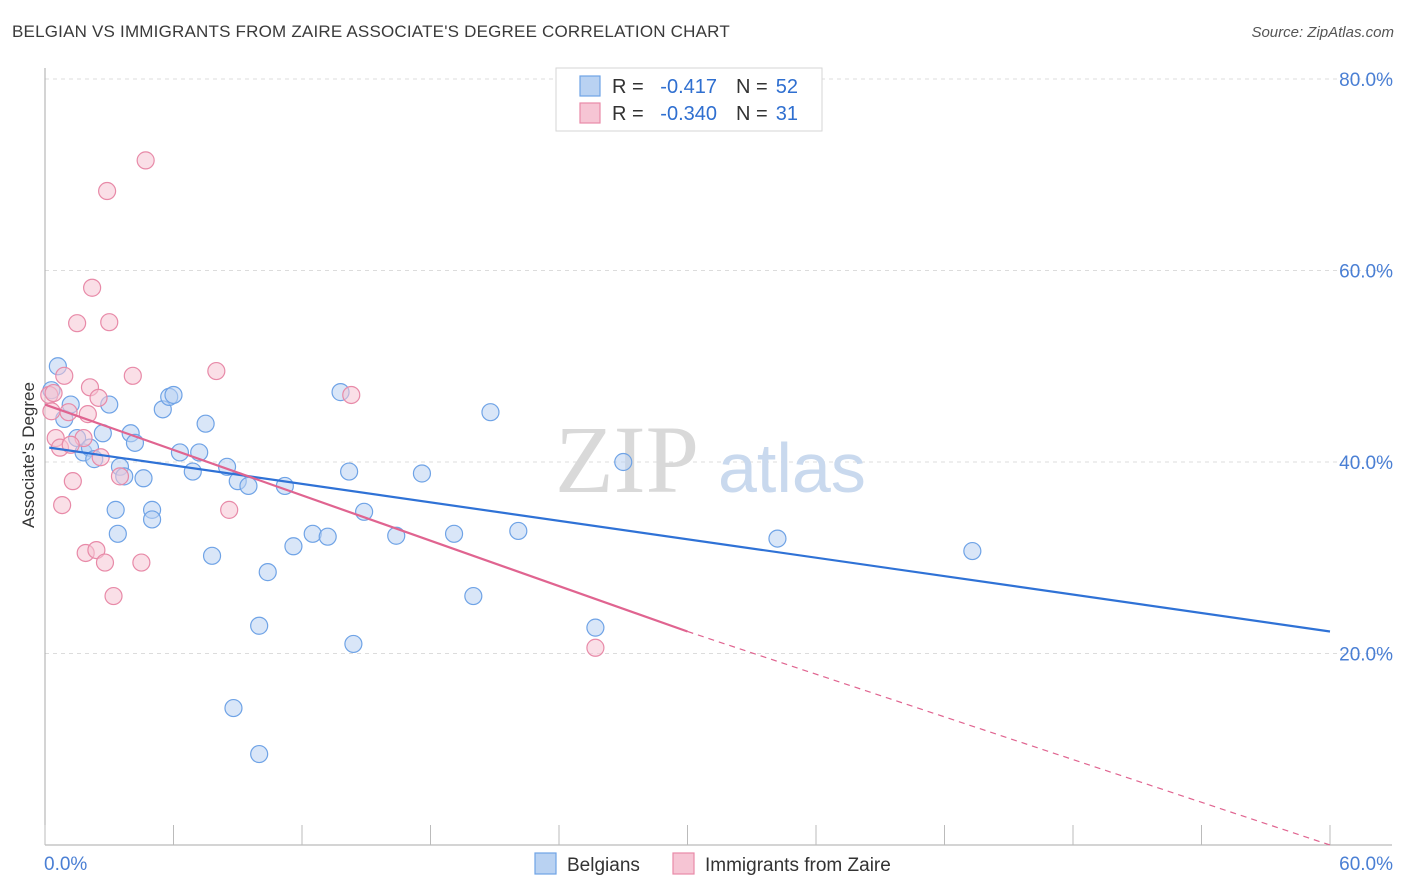  What do you see at coordinates (590, 113) in the screenshot?
I see `legend-swatch-zaire` at bounding box center [590, 113].